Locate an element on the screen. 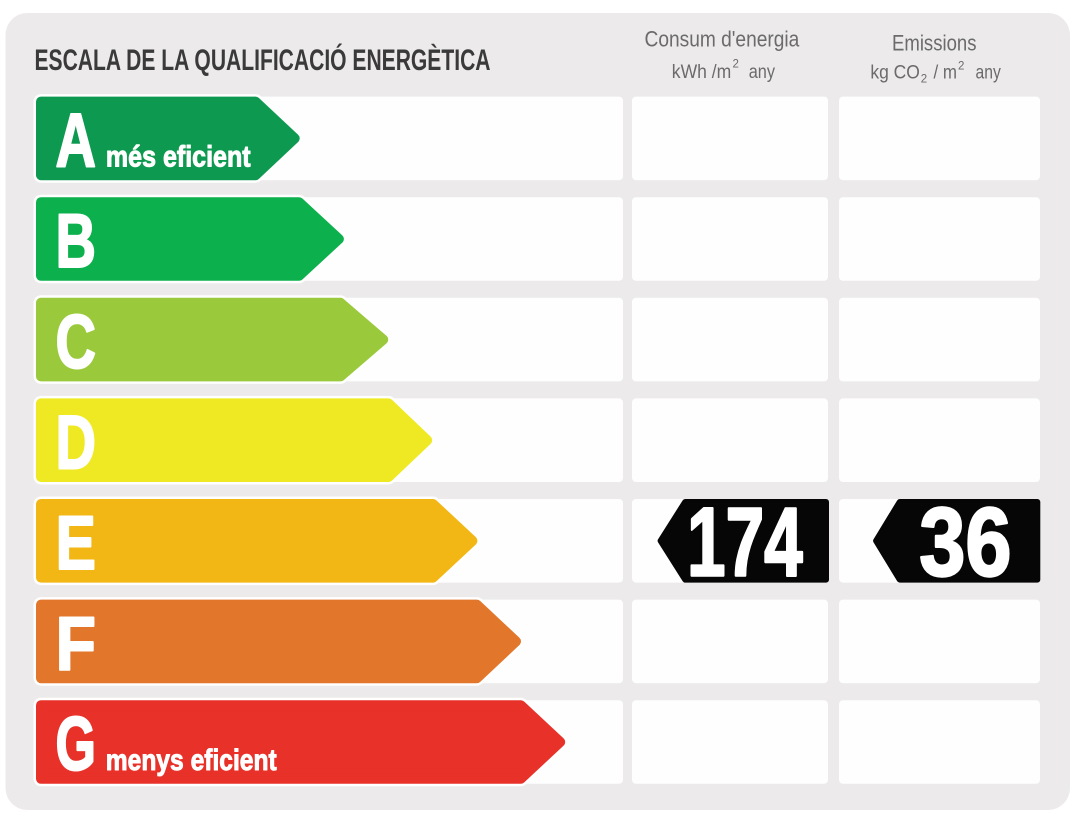 This screenshot has width=1079, height=827. svg-text:ESCALA DE LA QUALIFICACIÓ ENER: ESCALA DE LA QUALIFICACIÓ ENERGÈTICA is located at coordinates (263, 60).